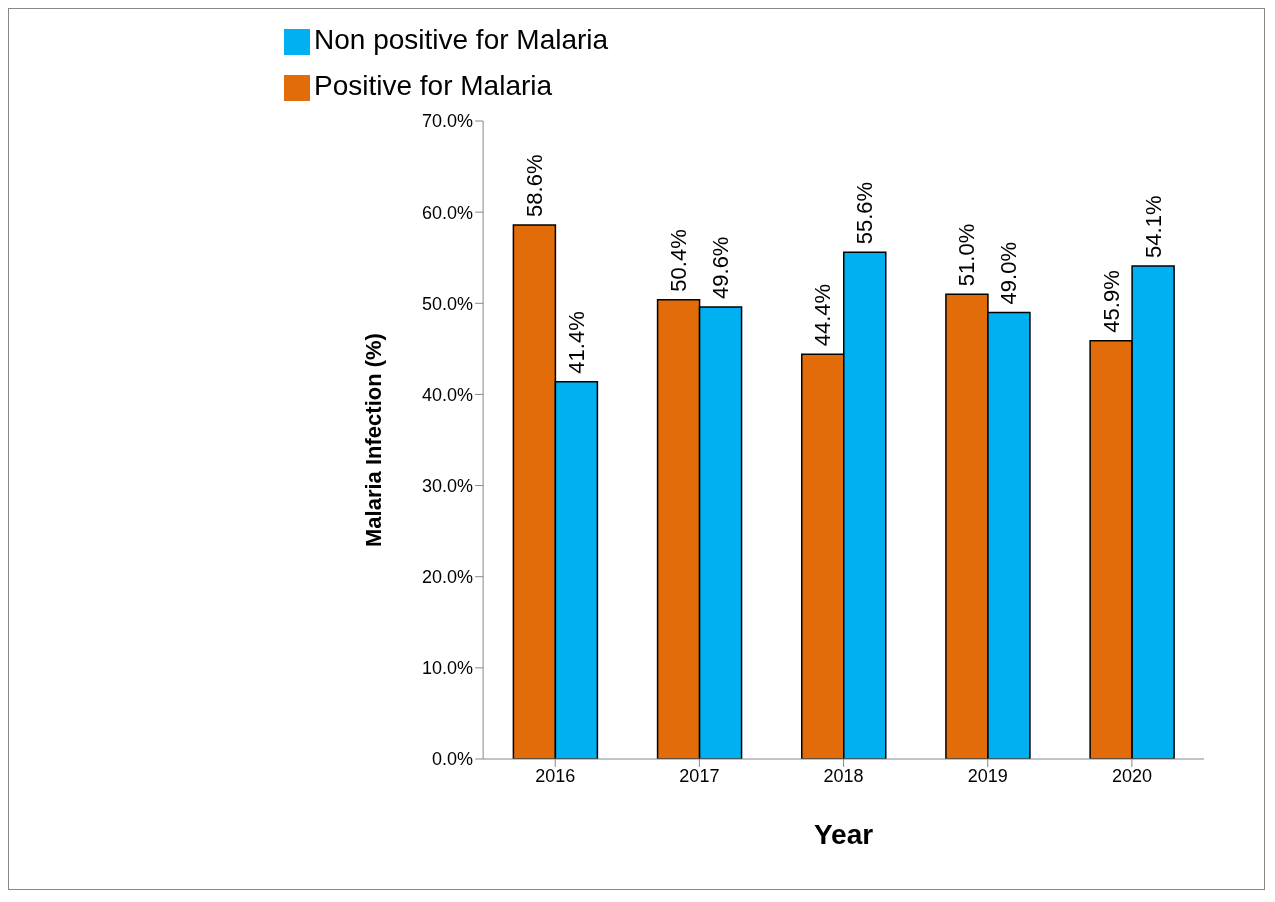 The height and width of the screenshot is (902, 1275). I want to click on data-label: 50.4%, so click(679, 260).